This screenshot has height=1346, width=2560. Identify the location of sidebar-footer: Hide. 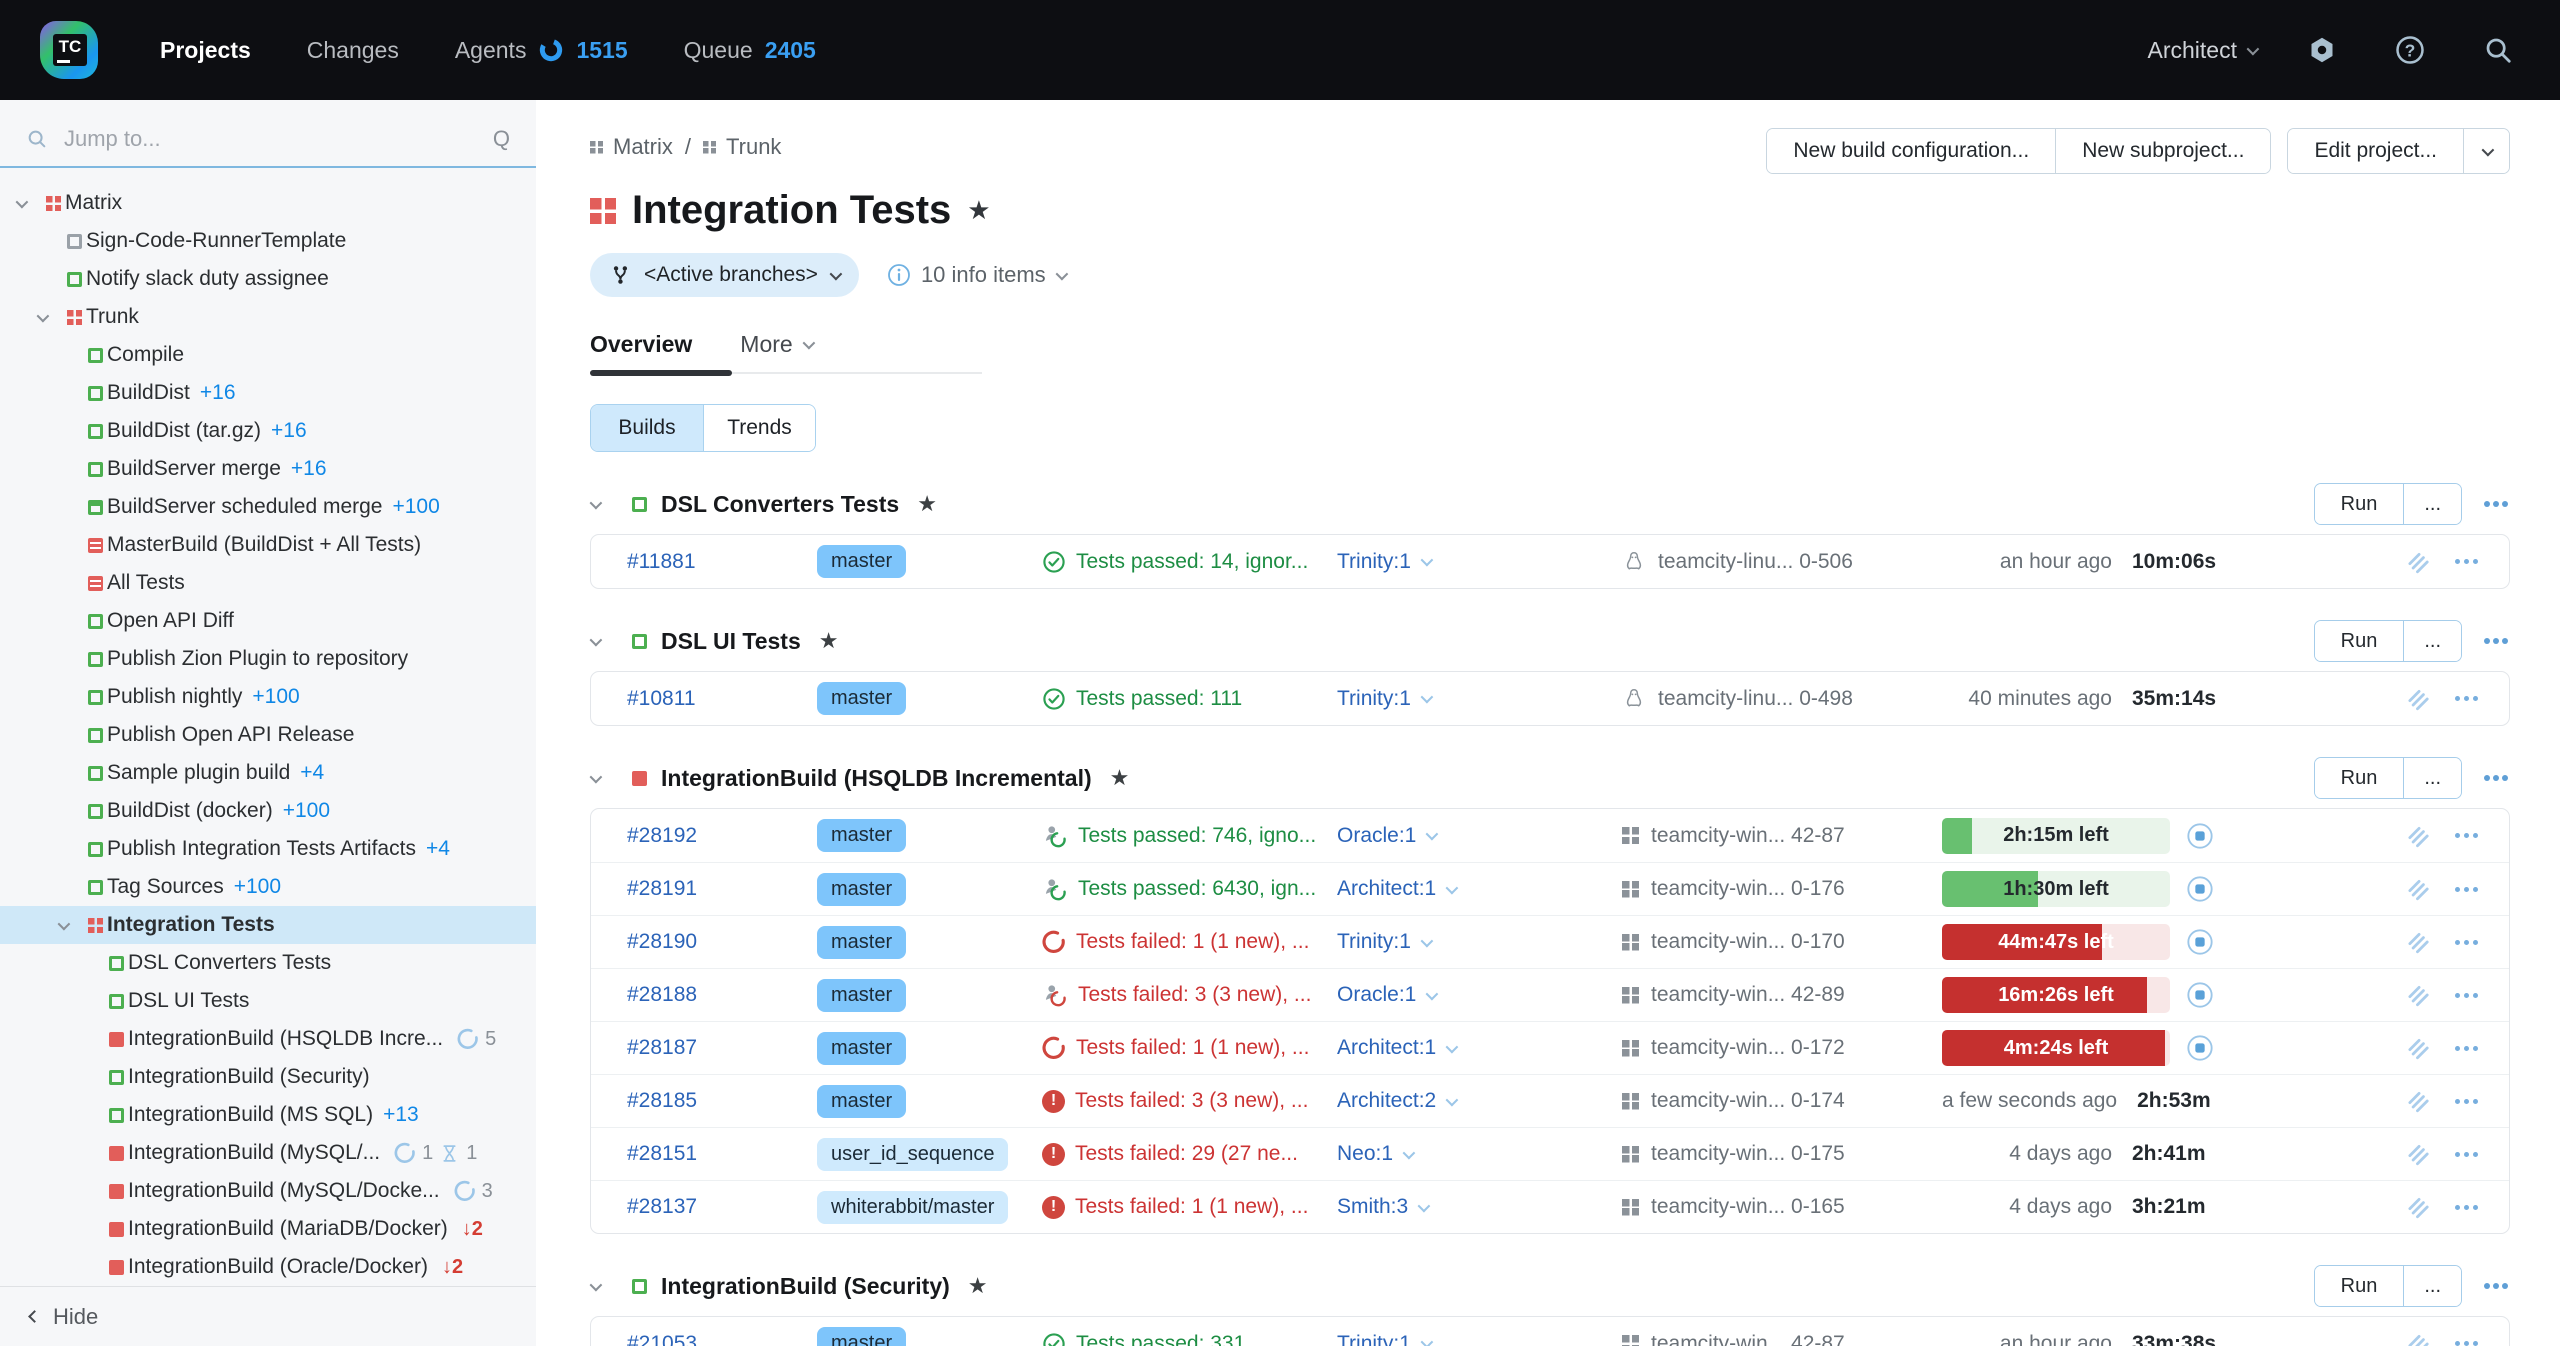
(268, 1316).